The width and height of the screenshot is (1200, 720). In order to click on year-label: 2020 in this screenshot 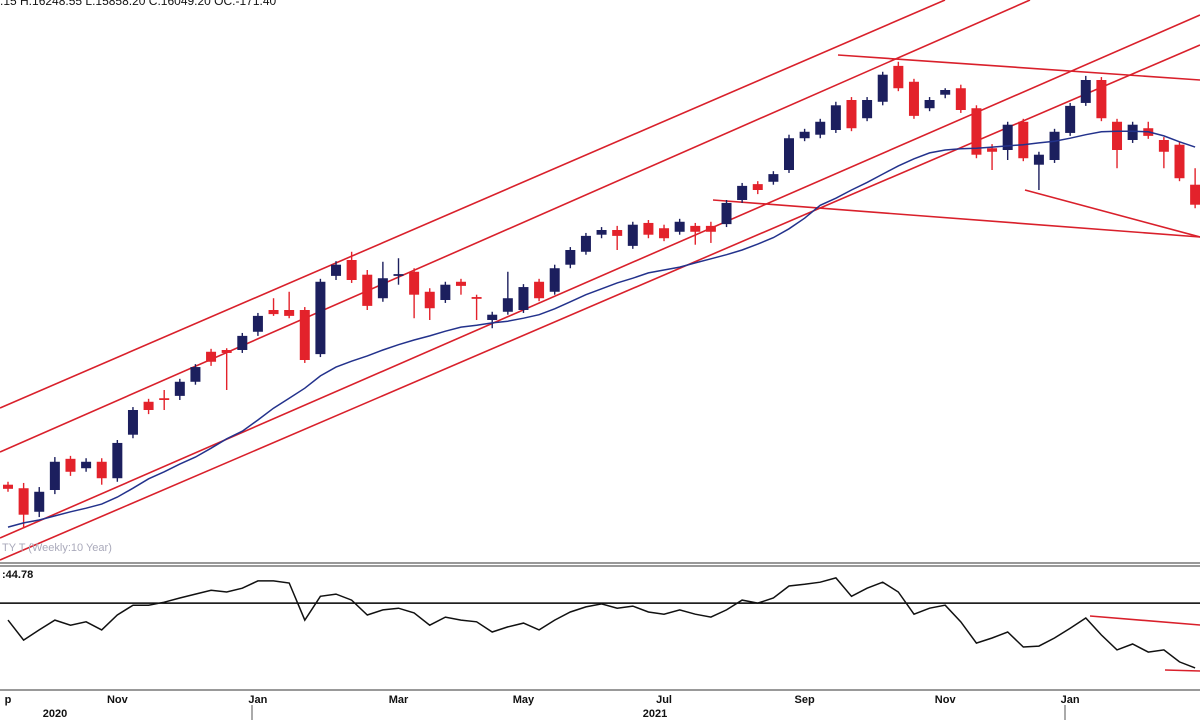, I will do `click(55, 714)`.